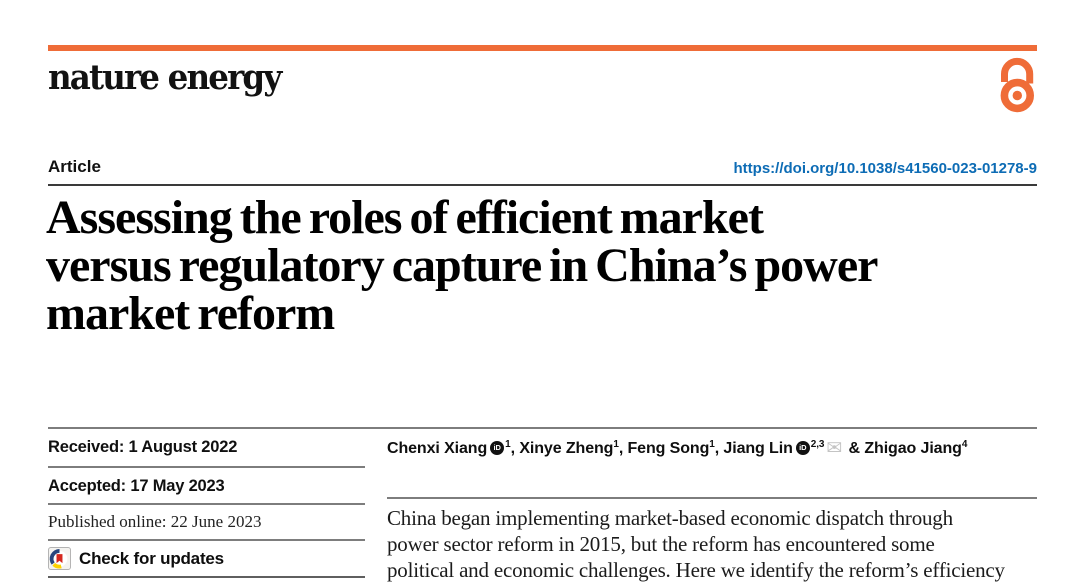 The width and height of the screenshot is (1080, 586). I want to click on received-date: Received: 1 August 2022, so click(143, 447).